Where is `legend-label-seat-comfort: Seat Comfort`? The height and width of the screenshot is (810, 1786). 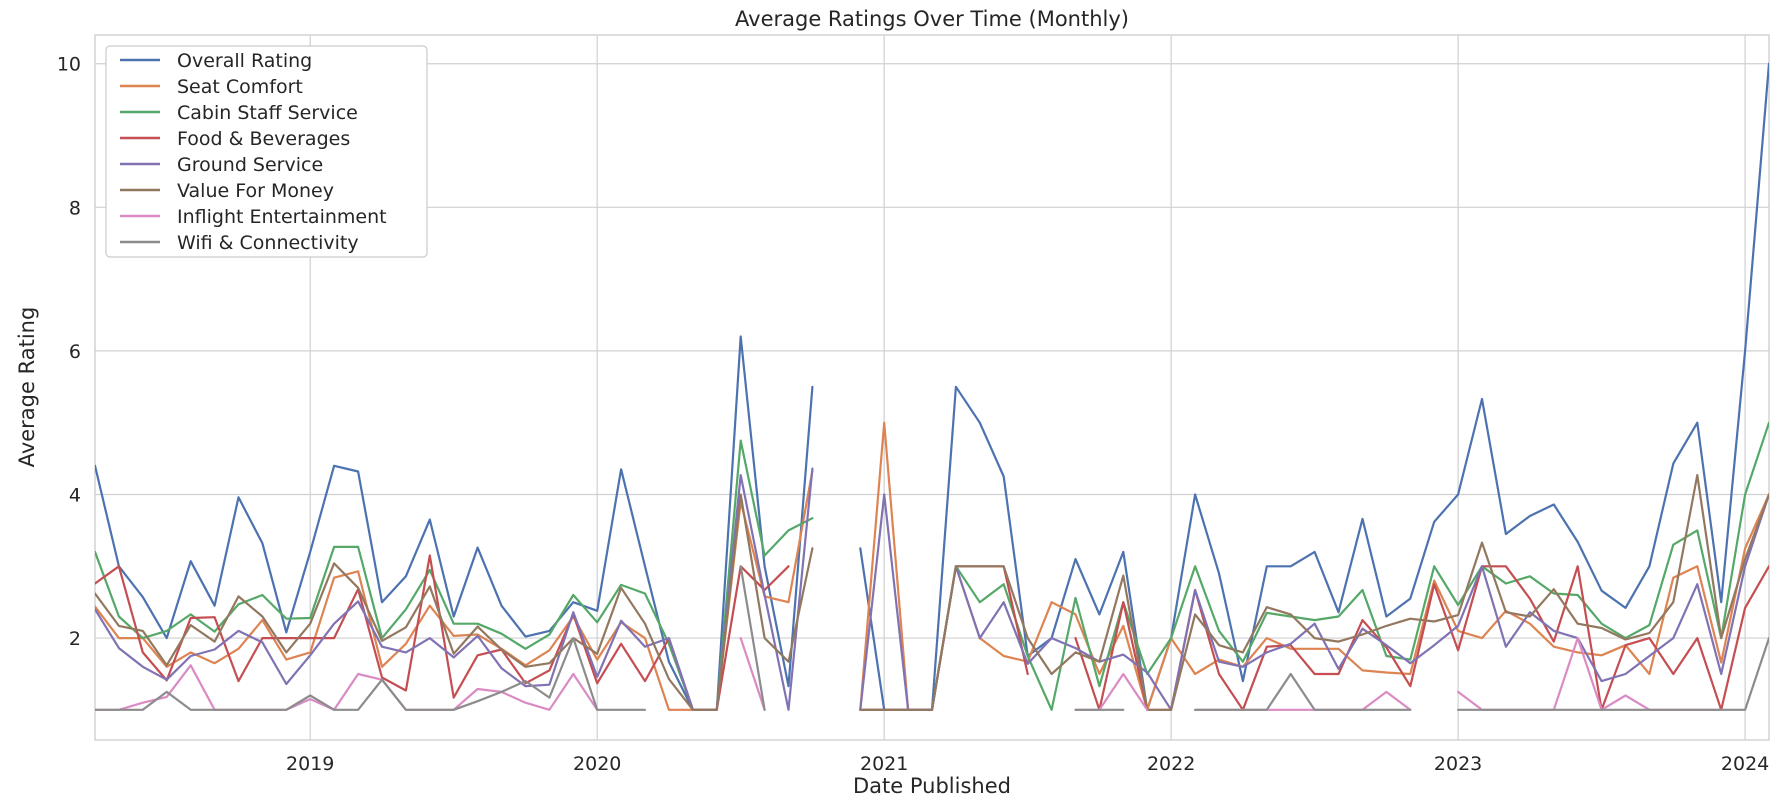 legend-label-seat-comfort: Seat Comfort is located at coordinates (240, 87).